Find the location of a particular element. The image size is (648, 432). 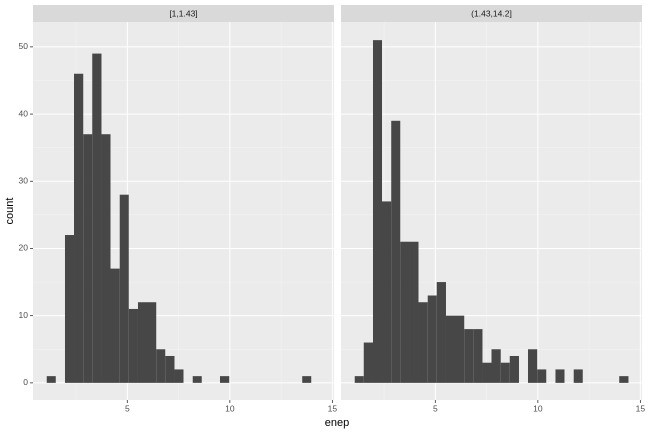

y-tick-label: 40 is located at coordinates (24, 113).